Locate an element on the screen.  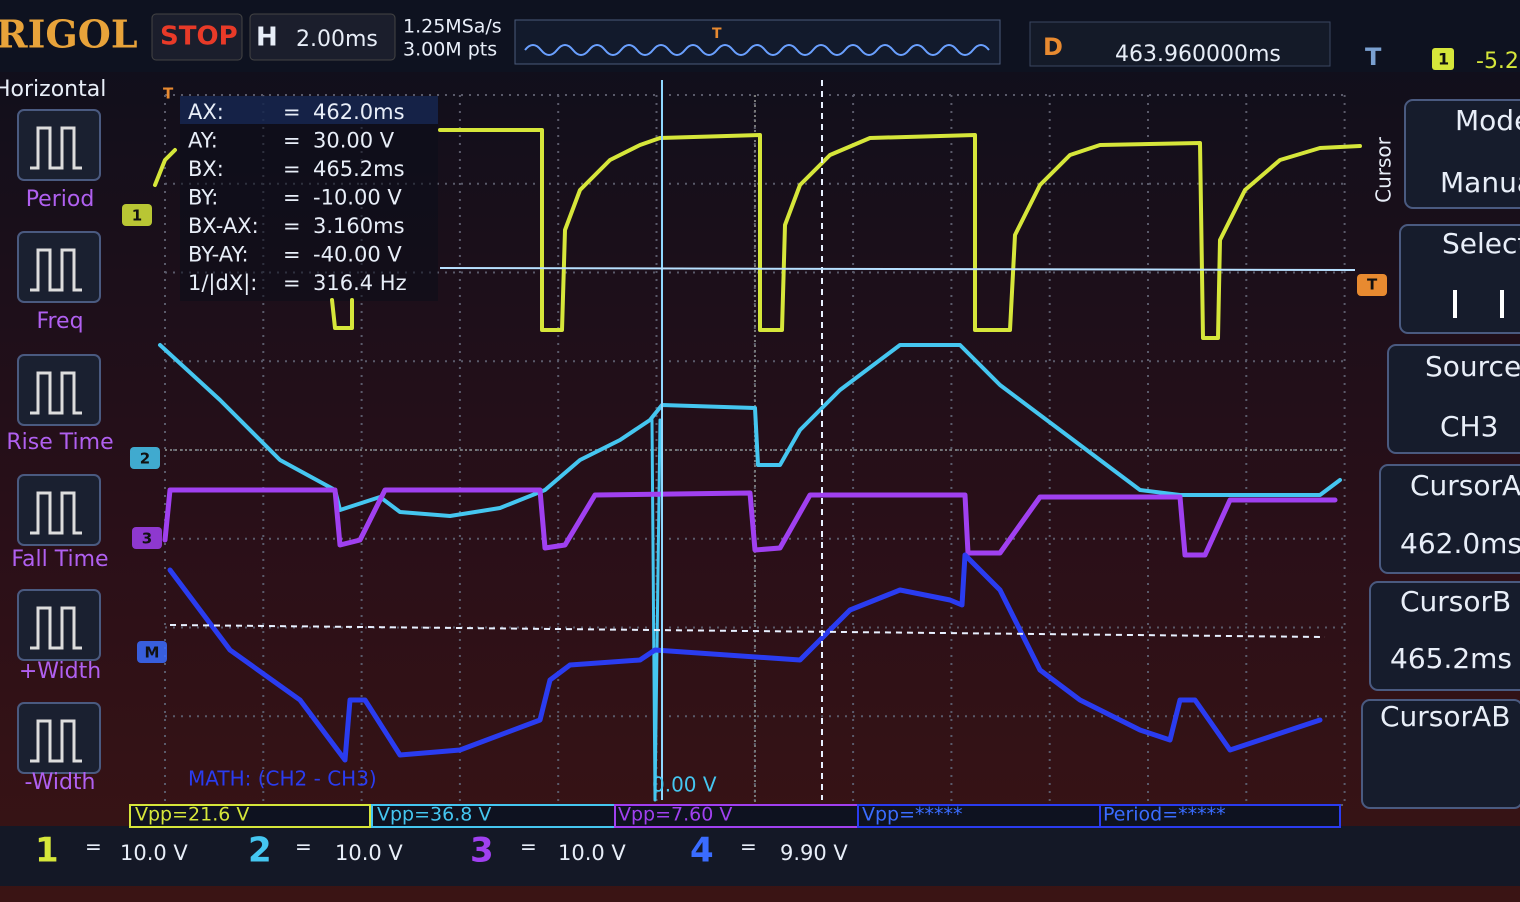
delay-label: D is located at coordinates (1053, 47).